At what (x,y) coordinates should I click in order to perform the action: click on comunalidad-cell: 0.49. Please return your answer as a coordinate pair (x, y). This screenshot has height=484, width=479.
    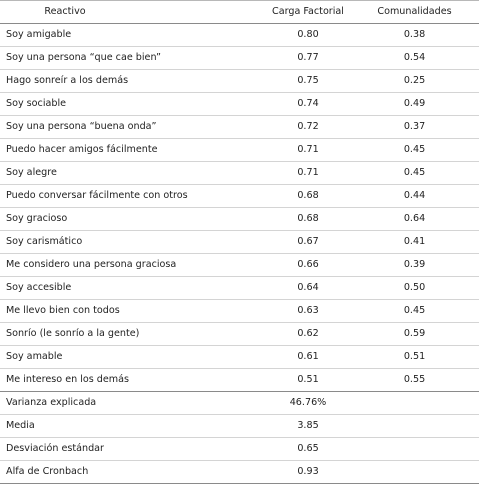
    Looking at the image, I should click on (414, 103).